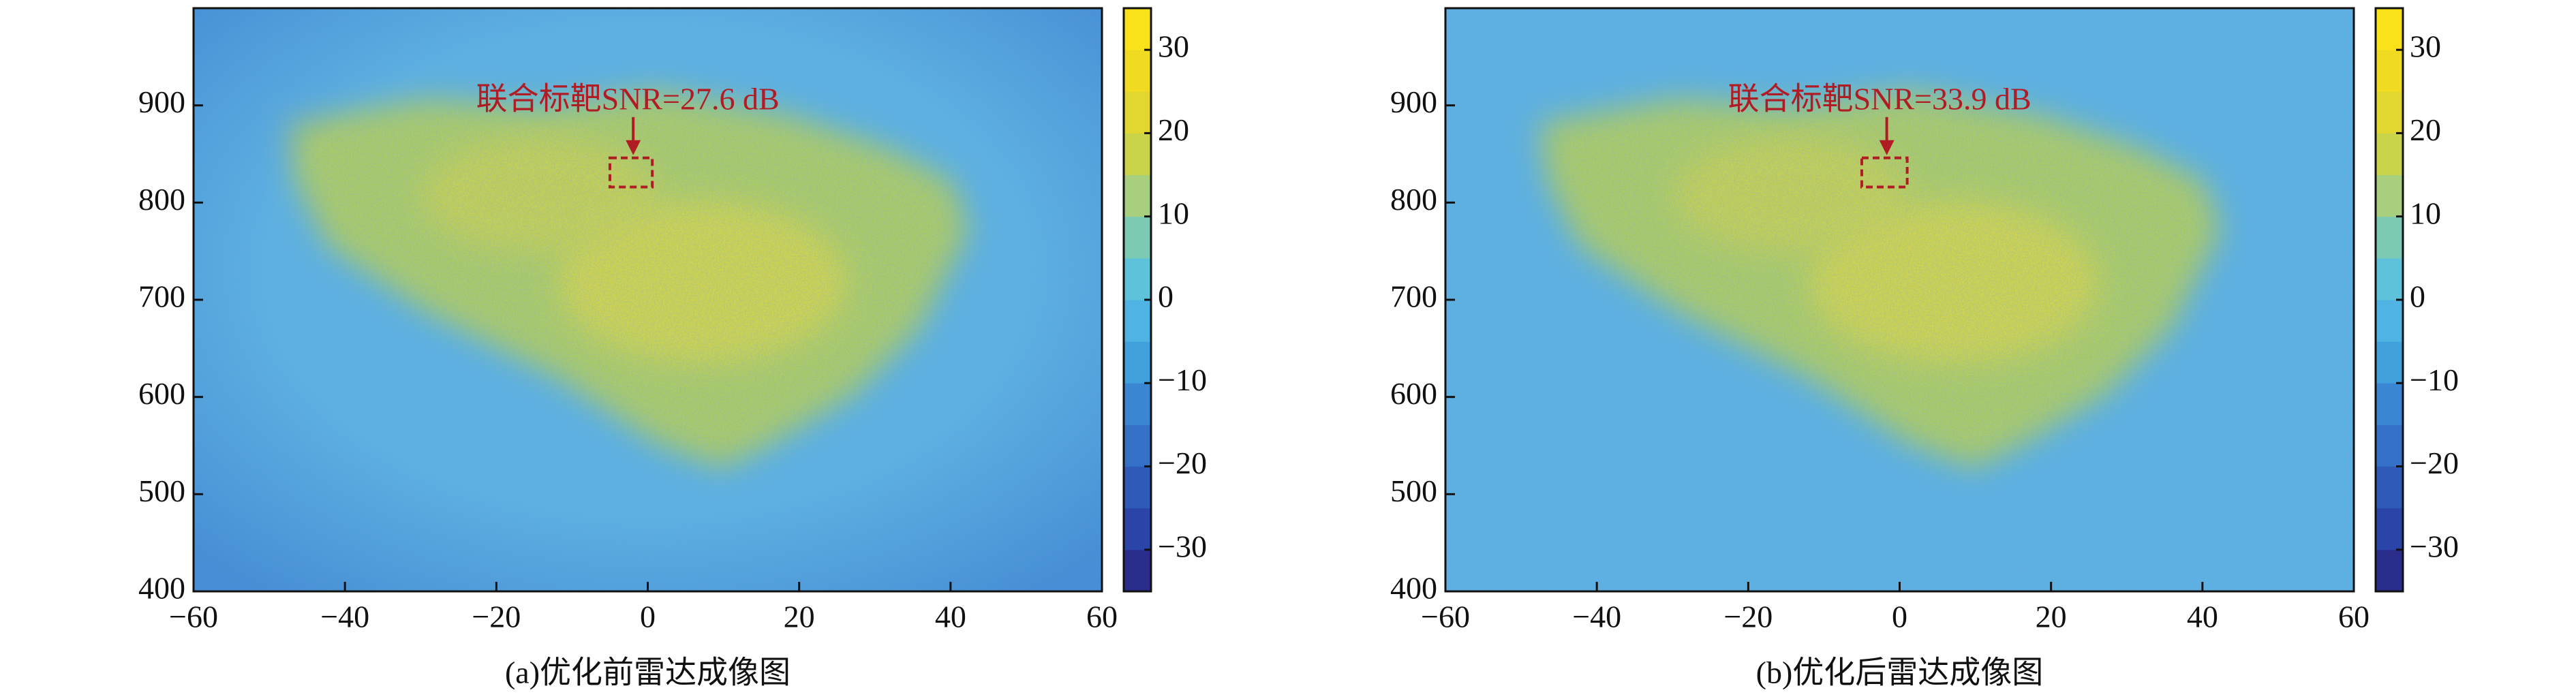  I want to click on annotation: 联合标靶SNR=27.6 dB, so click(628, 98).